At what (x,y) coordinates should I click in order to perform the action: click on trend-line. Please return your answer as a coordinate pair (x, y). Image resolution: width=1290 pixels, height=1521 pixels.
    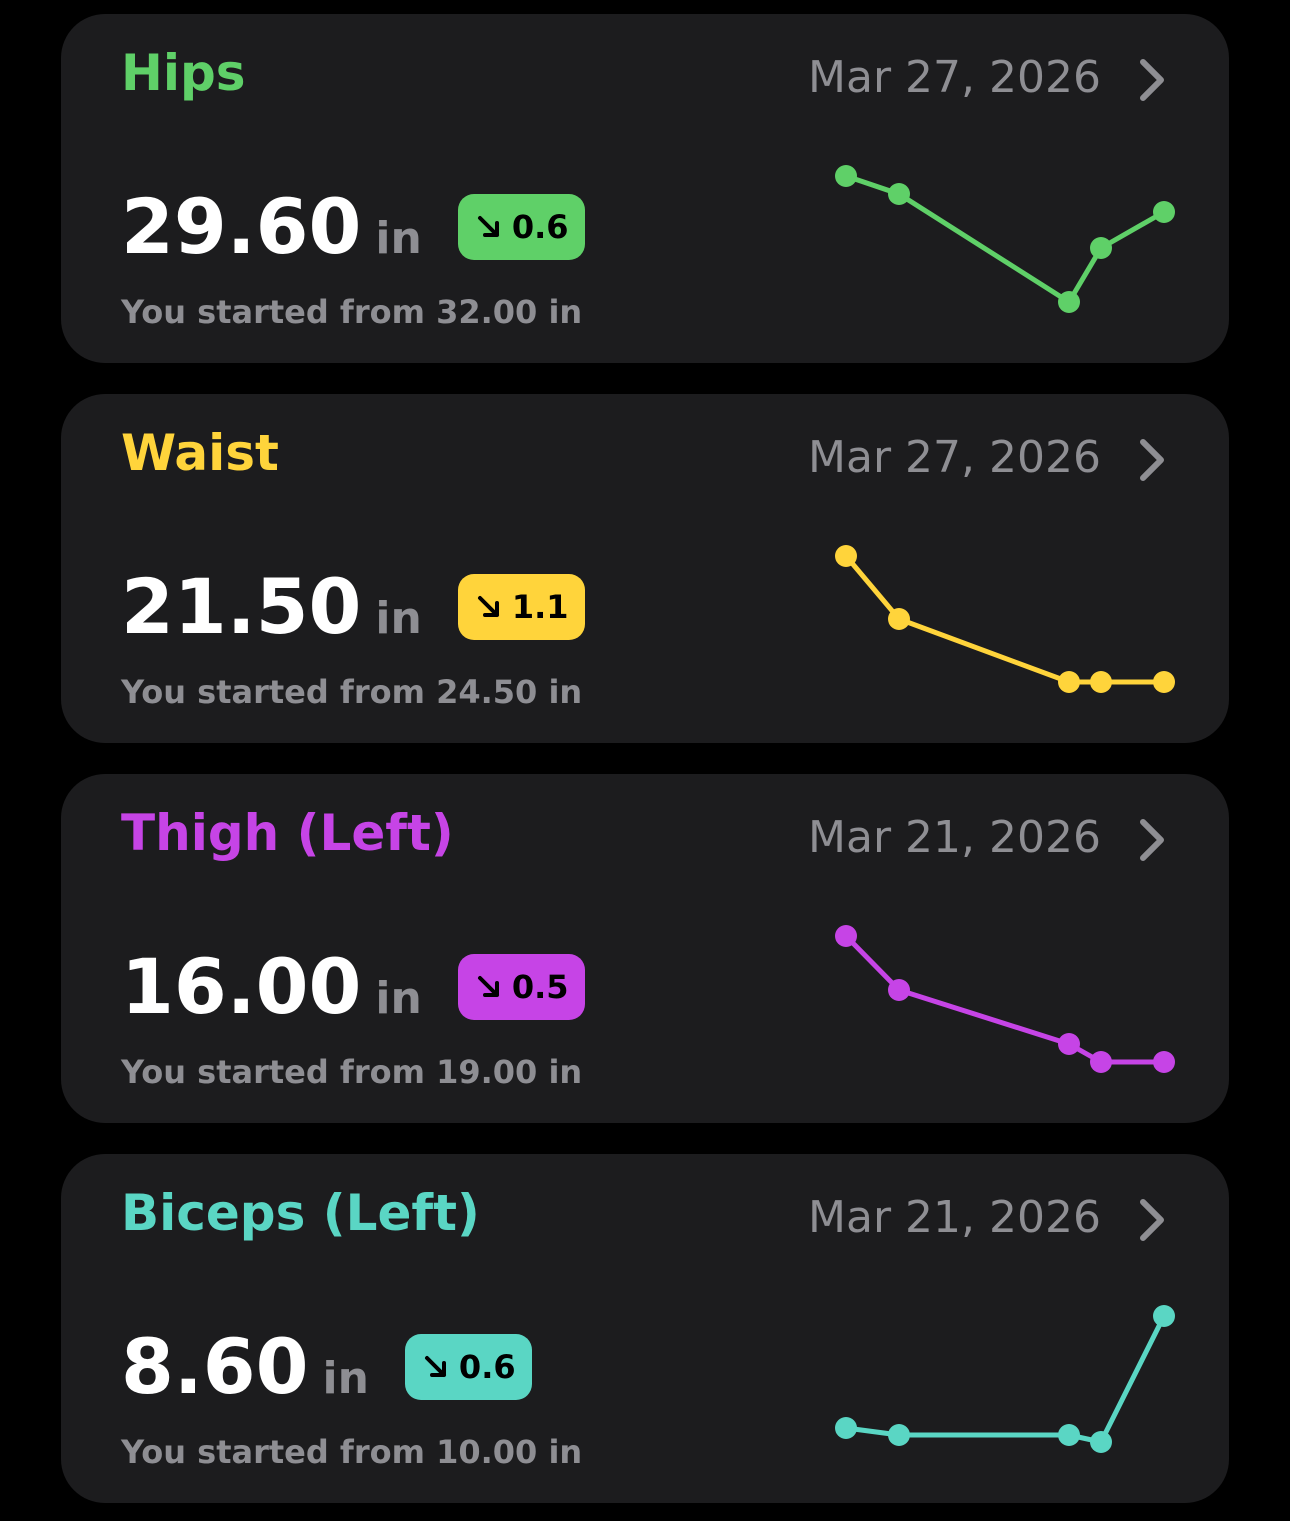
    Looking at the image, I should click on (1006, 1379).